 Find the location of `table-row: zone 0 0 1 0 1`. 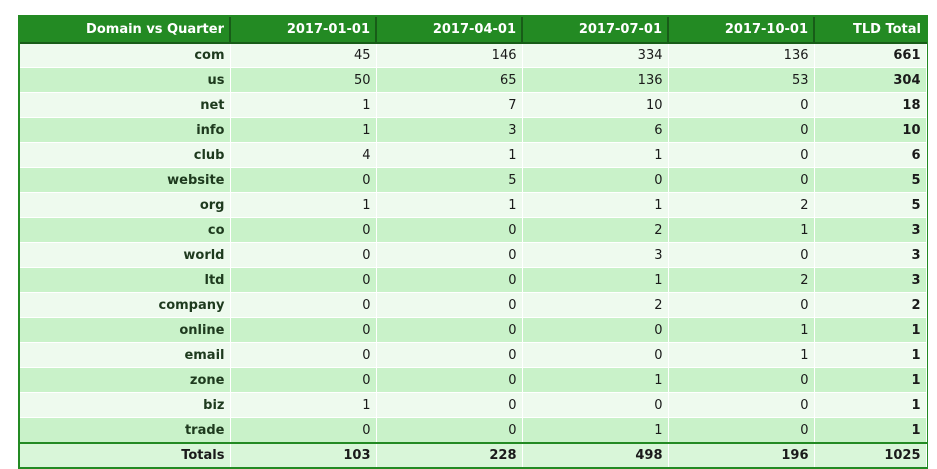

table-row: zone 0 0 1 0 1 is located at coordinates (473, 380).